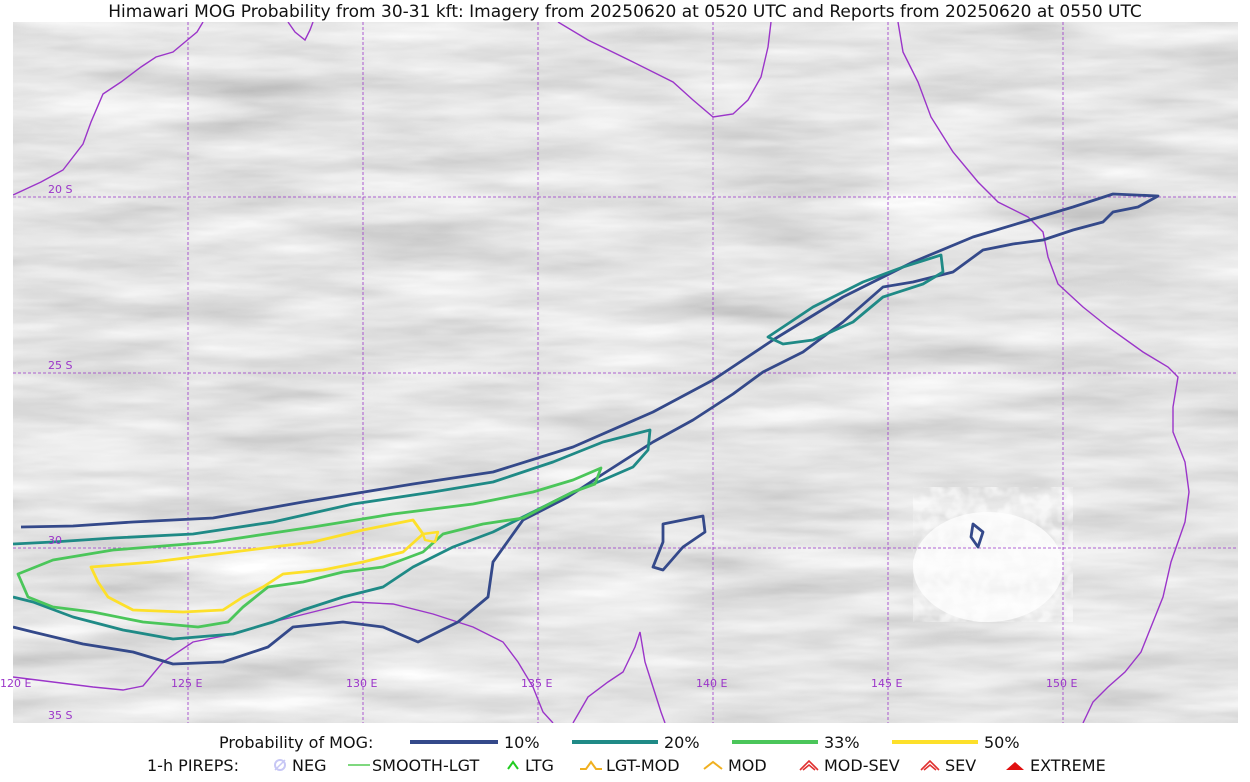  I want to click on legend-item-10: 10%, so click(475, 742).